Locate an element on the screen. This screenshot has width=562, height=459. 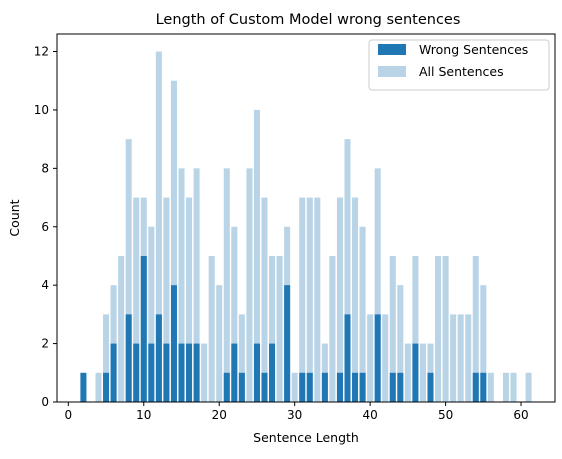
x-axis-ticks: 0 10 20 30 40 50 60 is located at coordinates (296, 412).